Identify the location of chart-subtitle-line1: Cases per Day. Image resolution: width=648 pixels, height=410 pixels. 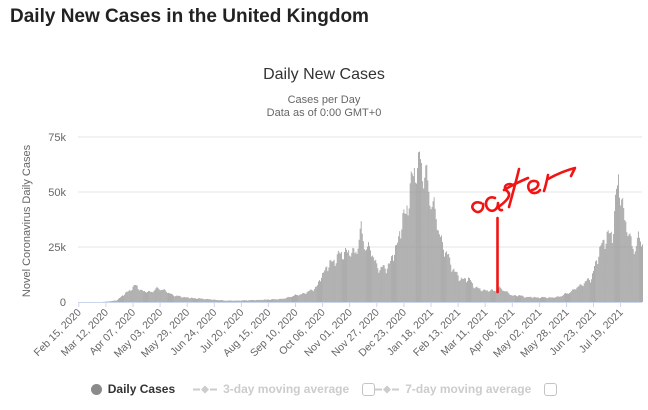
(324, 100).